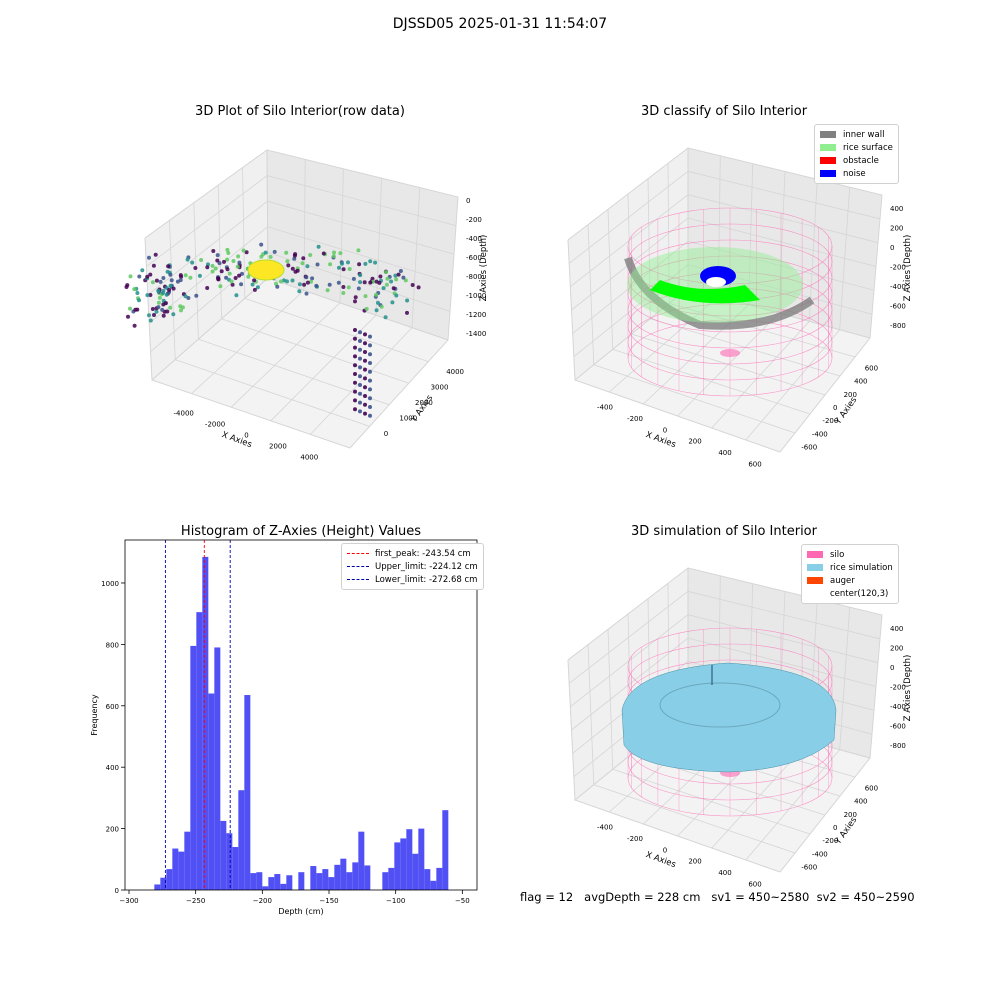 Image resolution: width=1000 pixels, height=1000 pixels. I want to click on x-tick-label: 600, so click(754, 464).